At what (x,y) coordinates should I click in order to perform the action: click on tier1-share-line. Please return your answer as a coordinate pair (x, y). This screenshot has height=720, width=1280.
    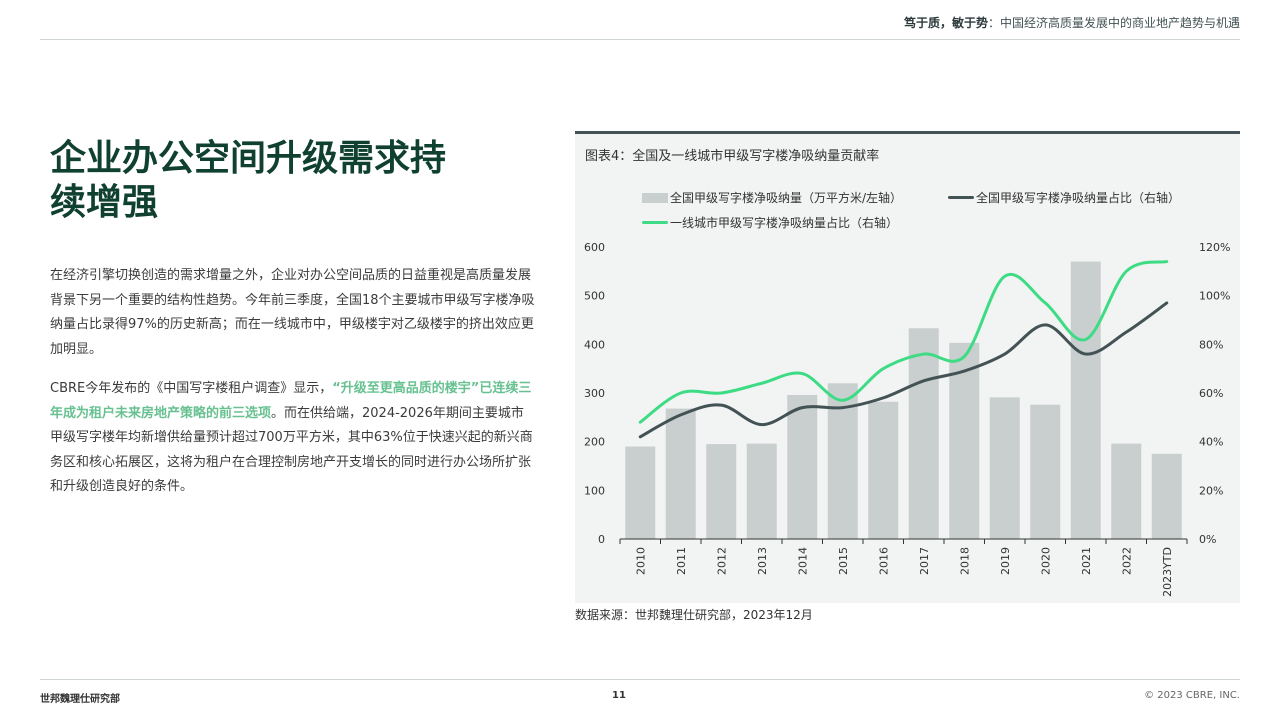
    Looking at the image, I should click on (903, 342).